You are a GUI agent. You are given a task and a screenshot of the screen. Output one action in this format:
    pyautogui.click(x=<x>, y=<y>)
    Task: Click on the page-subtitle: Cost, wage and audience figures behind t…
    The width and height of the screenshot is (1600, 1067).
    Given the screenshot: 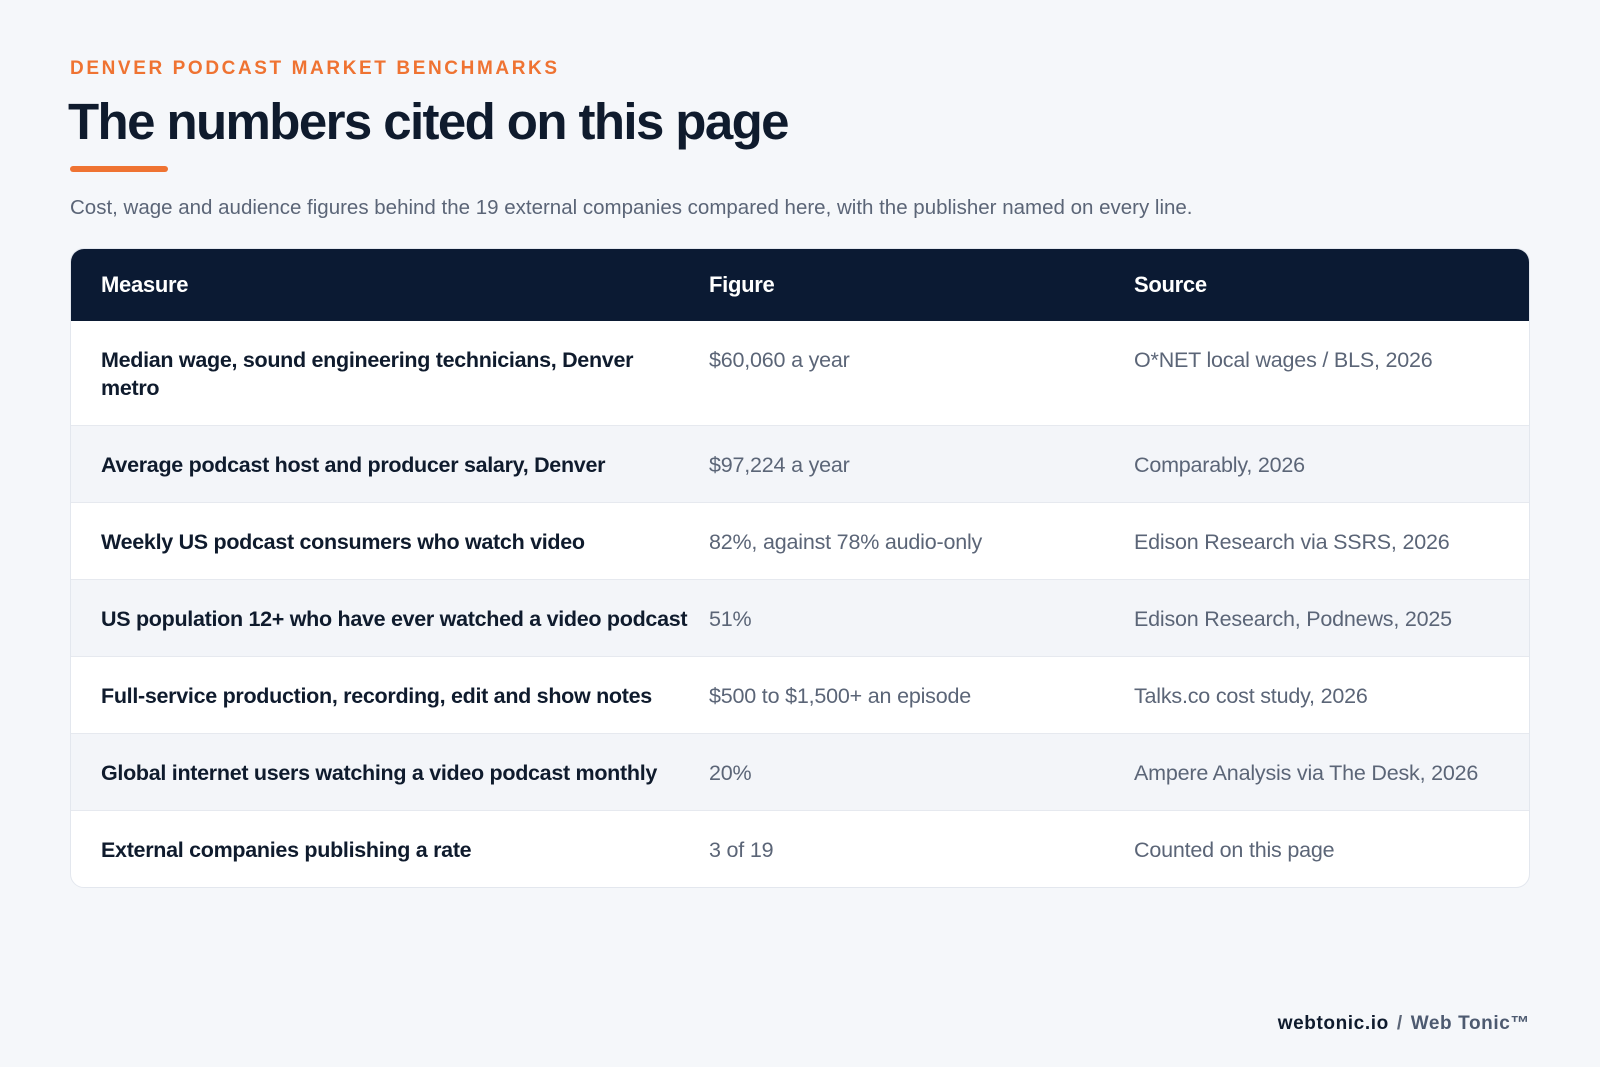 What is the action you would take?
    pyautogui.click(x=631, y=207)
    